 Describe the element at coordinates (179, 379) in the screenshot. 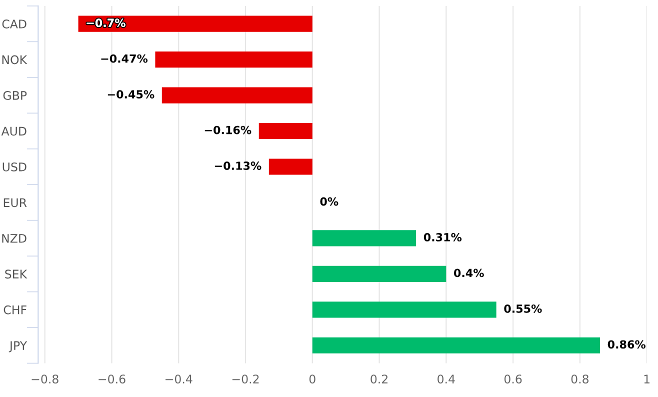

I see `x-tick-label: −0.4` at that location.